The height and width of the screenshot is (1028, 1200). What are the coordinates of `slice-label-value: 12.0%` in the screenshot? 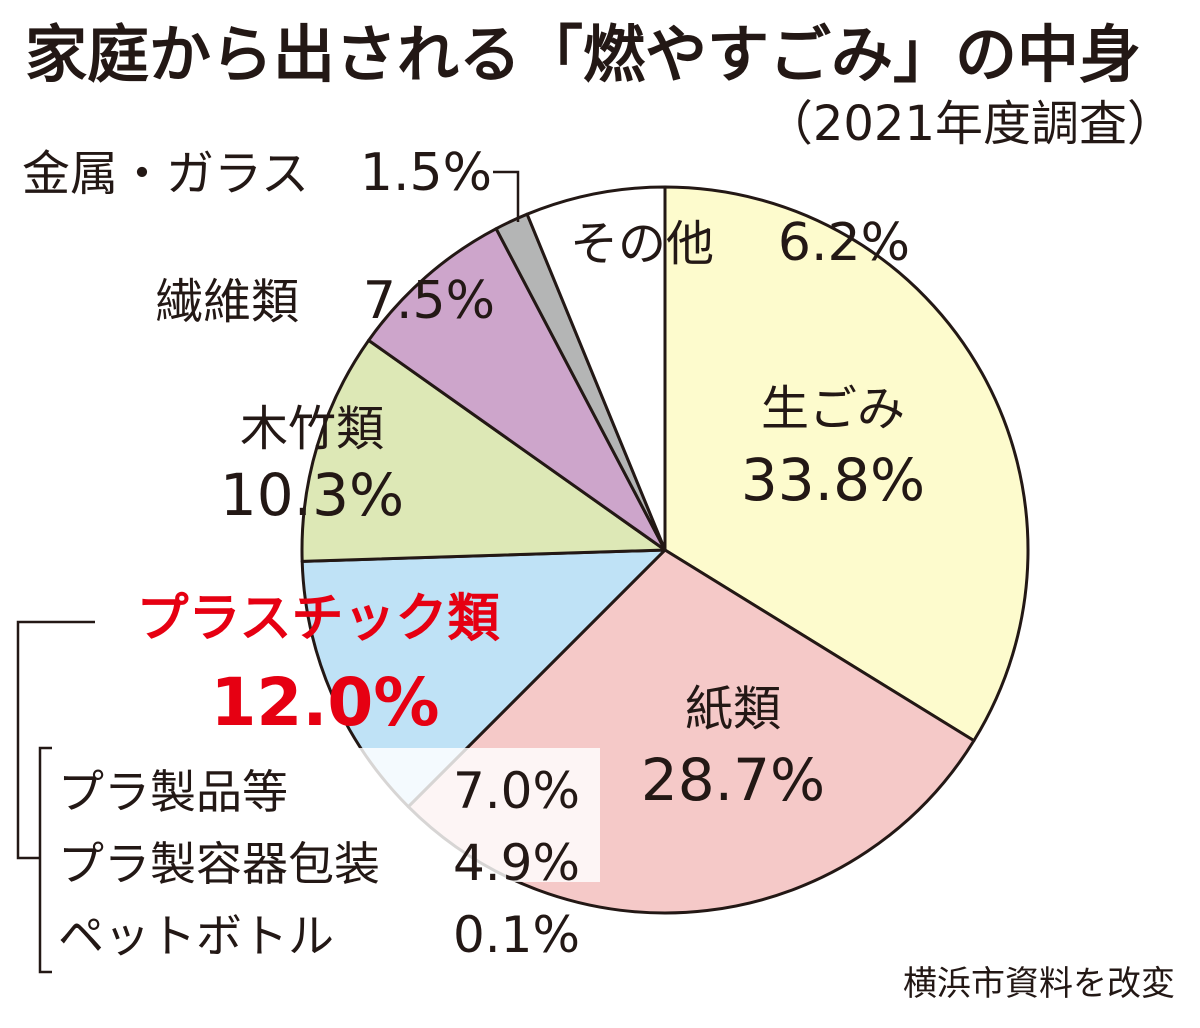 It's located at (325, 702).